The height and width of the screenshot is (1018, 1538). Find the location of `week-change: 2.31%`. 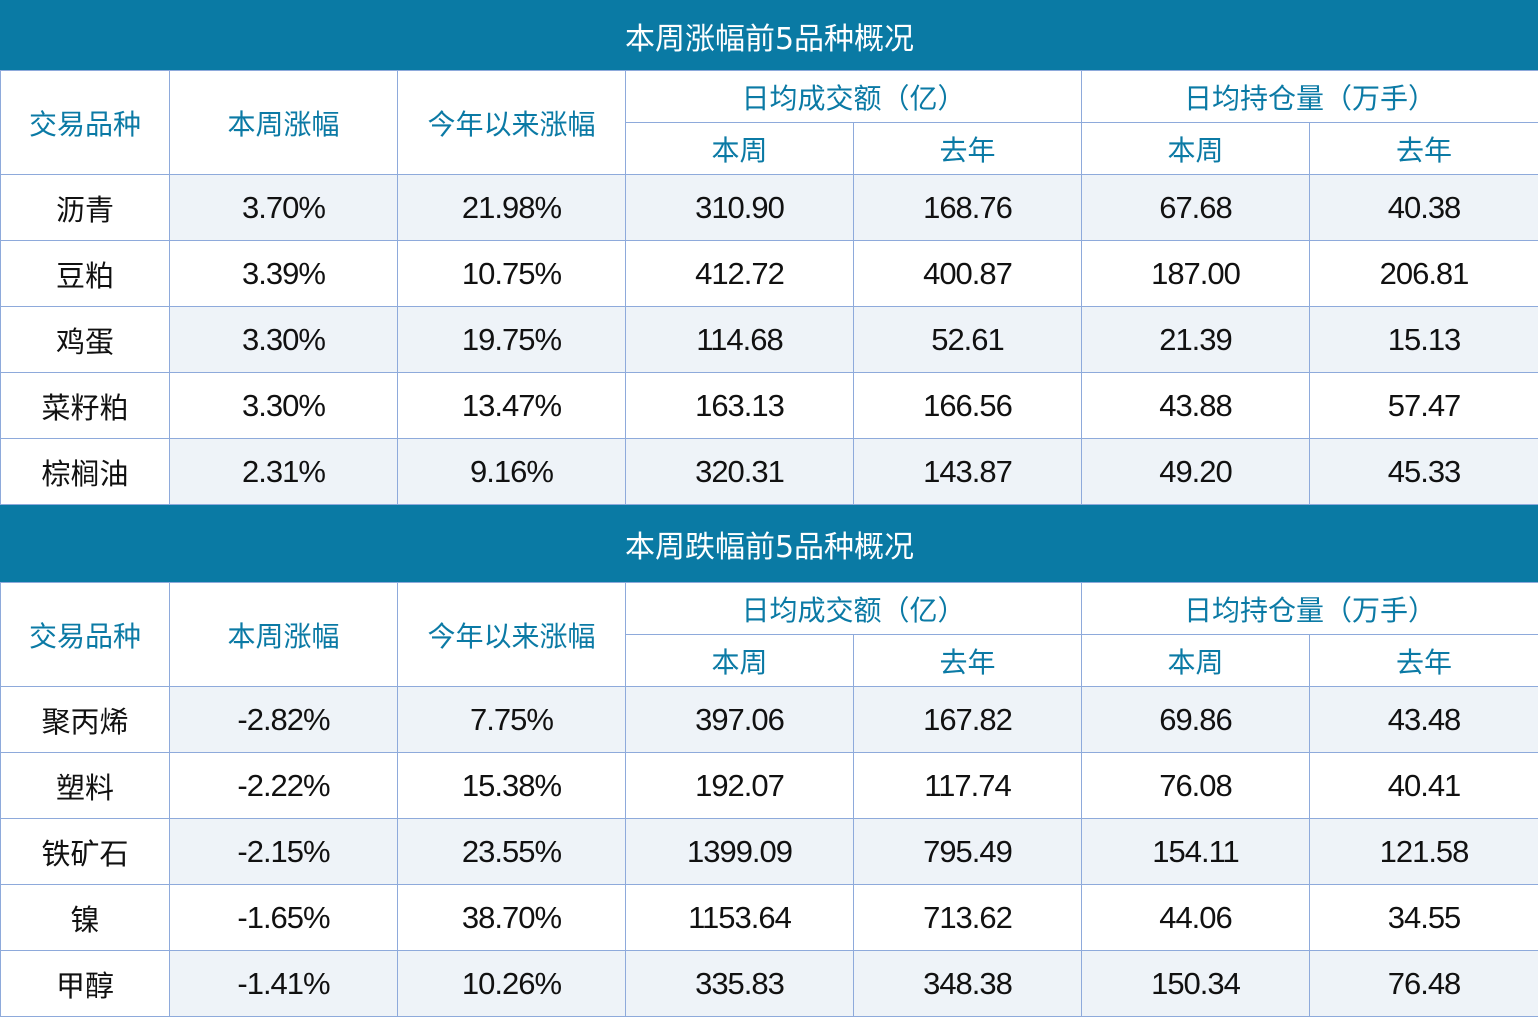

week-change: 2.31% is located at coordinates (283, 471).